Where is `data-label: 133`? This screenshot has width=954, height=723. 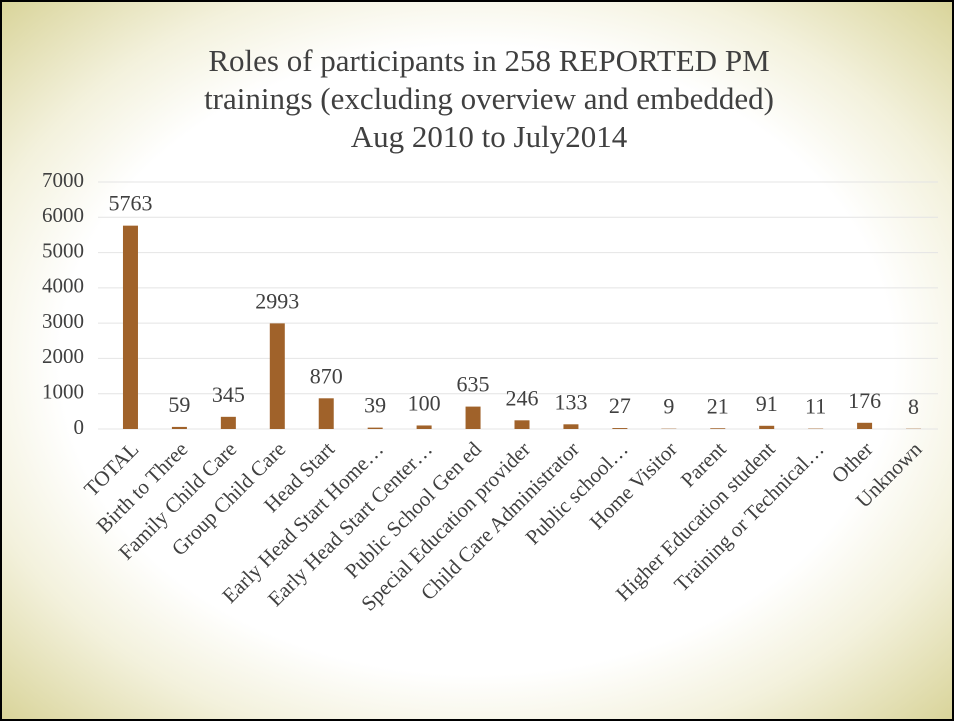 data-label: 133 is located at coordinates (570, 401).